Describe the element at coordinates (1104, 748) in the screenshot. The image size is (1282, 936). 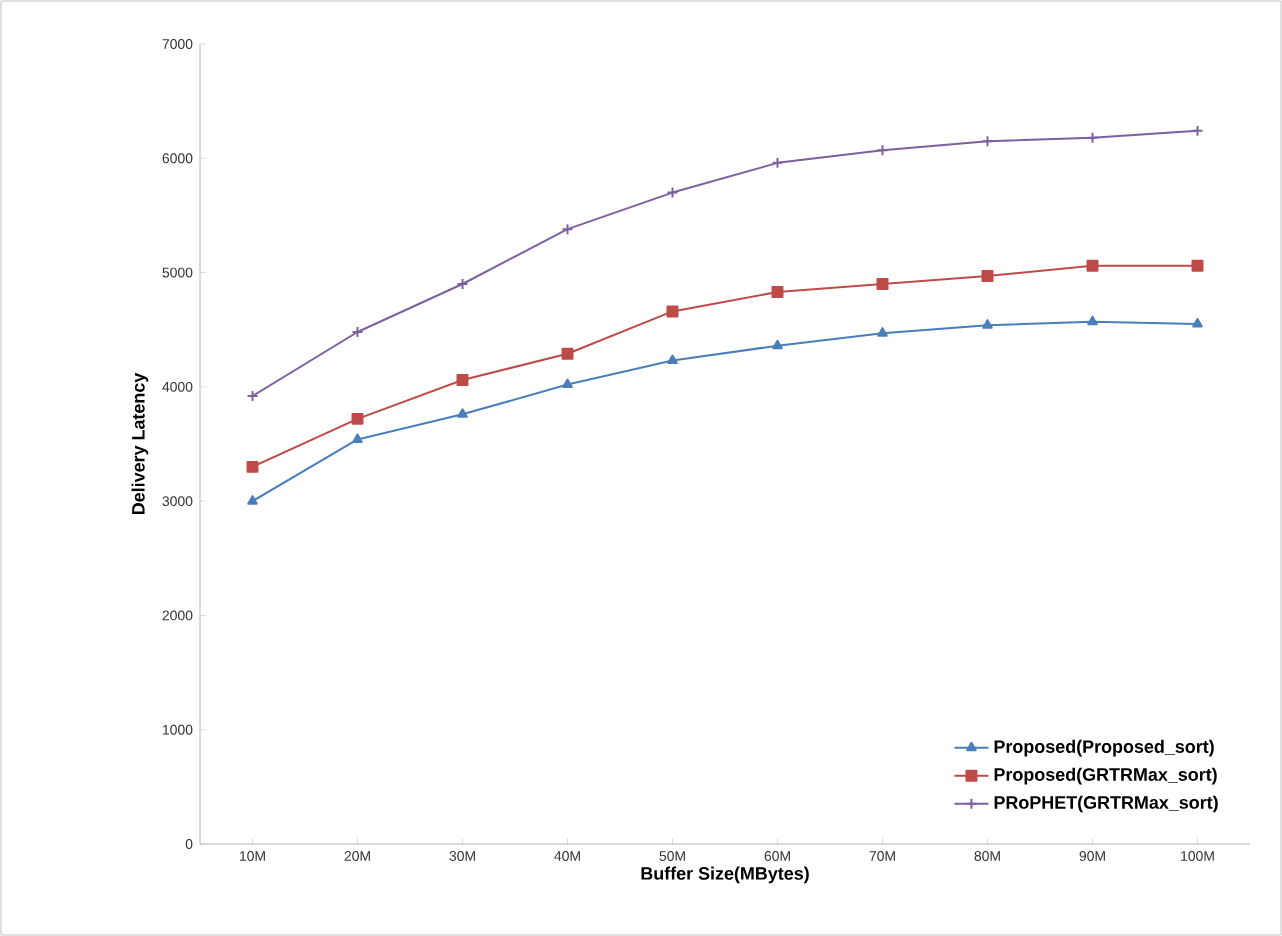
I see `legend-label: Proposed(Proposed_sort)` at that location.